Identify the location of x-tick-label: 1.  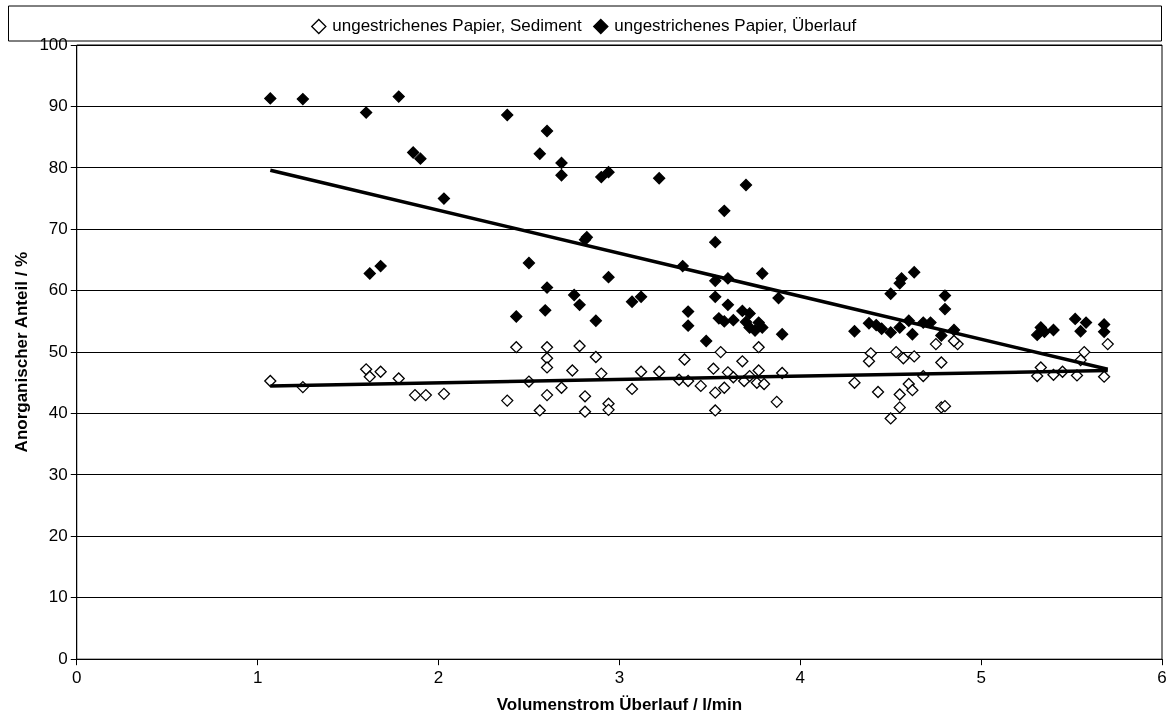
(257, 678).